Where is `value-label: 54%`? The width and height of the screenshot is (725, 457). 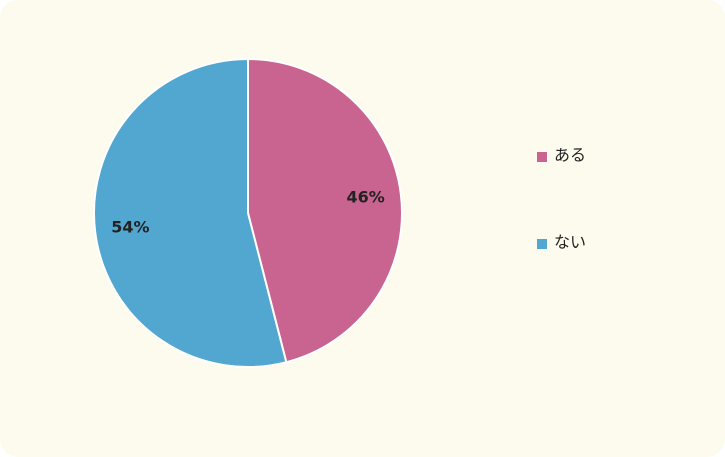
value-label: 54% is located at coordinates (130, 226).